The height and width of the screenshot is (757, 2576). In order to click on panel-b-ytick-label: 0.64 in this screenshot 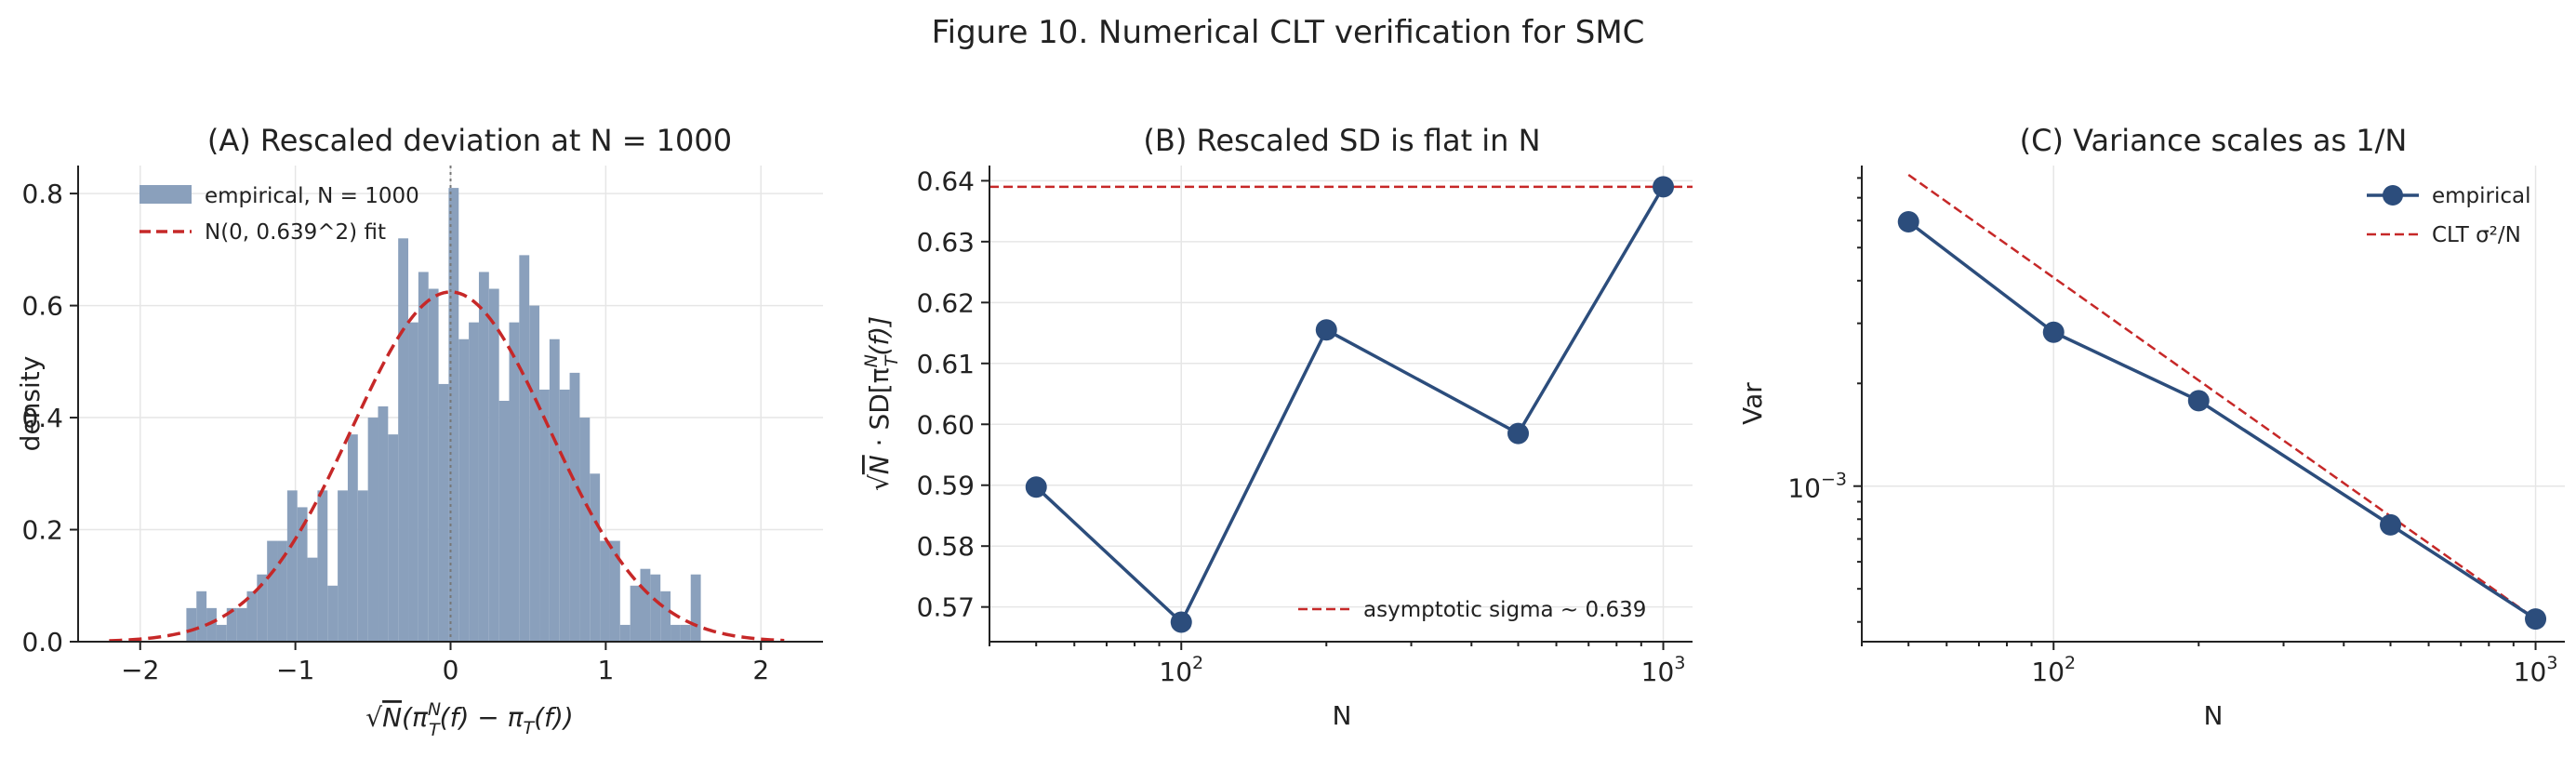, I will do `click(946, 181)`.